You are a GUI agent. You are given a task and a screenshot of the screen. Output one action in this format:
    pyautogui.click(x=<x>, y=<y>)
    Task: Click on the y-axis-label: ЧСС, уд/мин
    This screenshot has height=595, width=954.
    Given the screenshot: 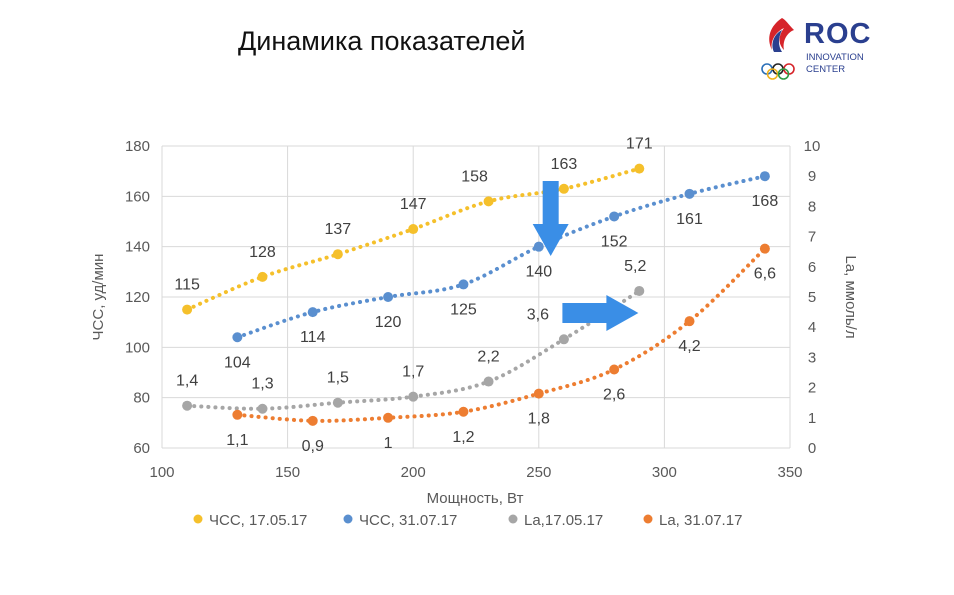 What is the action you would take?
    pyautogui.click(x=98, y=297)
    